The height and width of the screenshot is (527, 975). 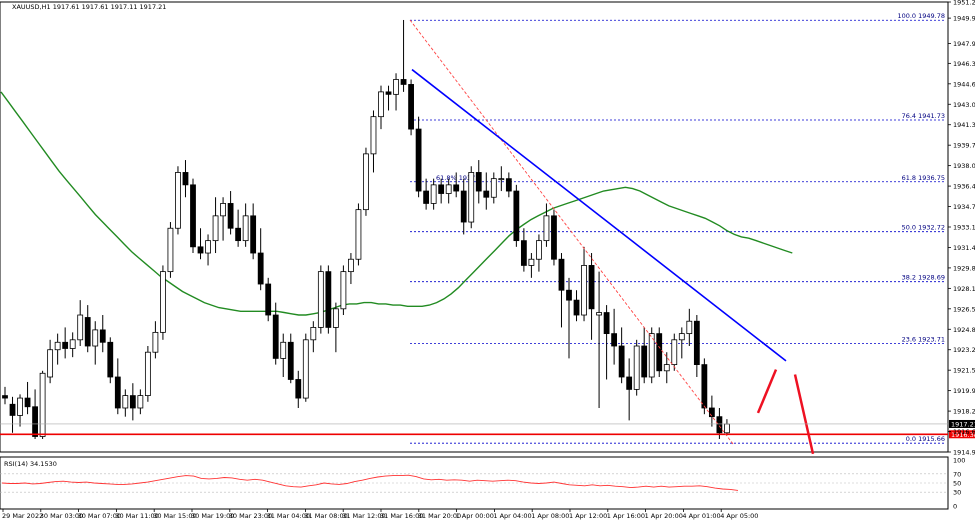 What do you see at coordinates (767, 391) in the screenshot?
I see `arrow-up-stroke` at bounding box center [767, 391].